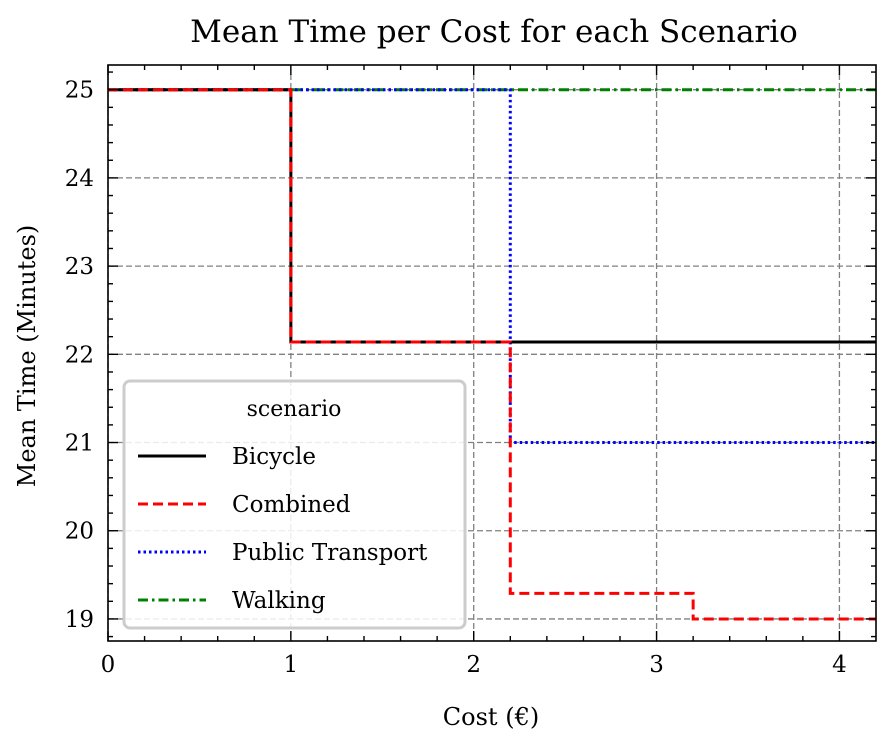  I want to click on x-tick-label: 3, so click(656, 665).